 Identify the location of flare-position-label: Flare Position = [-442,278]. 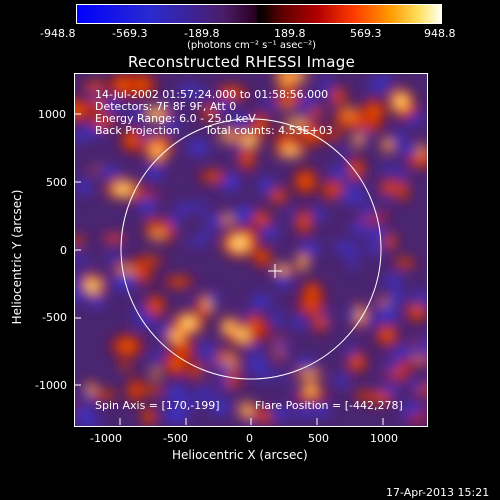
(329, 405).